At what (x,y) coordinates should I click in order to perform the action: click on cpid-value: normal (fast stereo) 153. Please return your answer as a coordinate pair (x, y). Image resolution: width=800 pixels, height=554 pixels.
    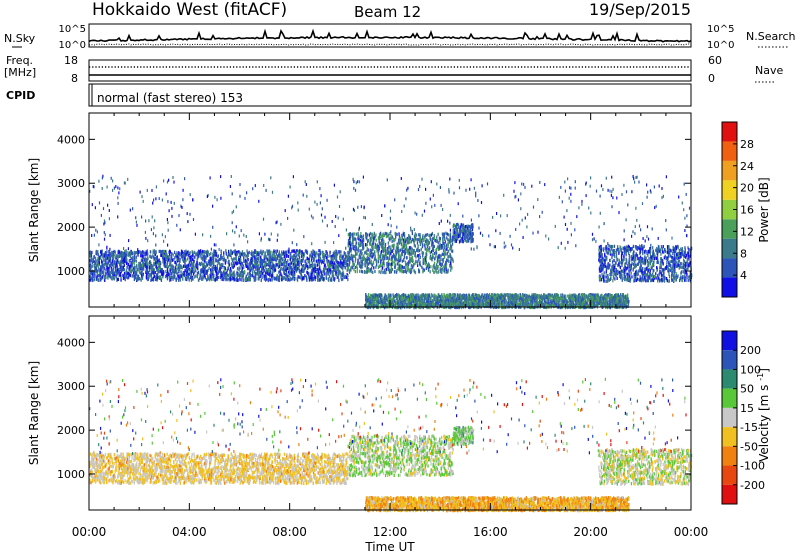
    Looking at the image, I should click on (170, 98).